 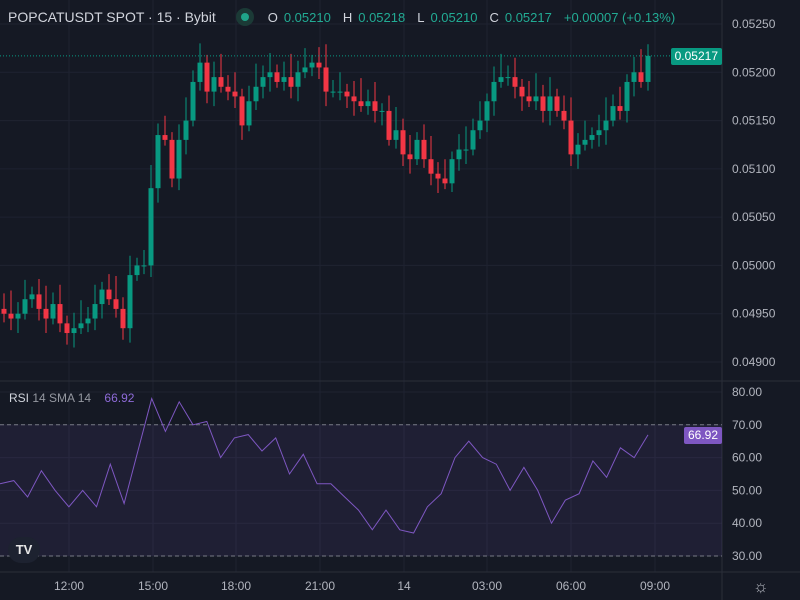 What do you see at coordinates (754, 362) in the screenshot?
I see `price-axis-label: 0.04900` at bounding box center [754, 362].